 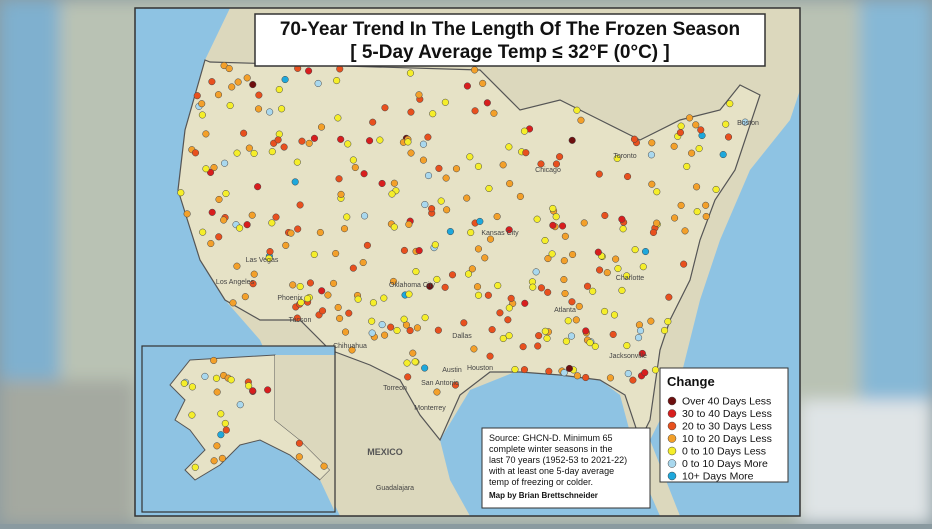 I want to click on place-label: Boston, so click(x=748, y=123).